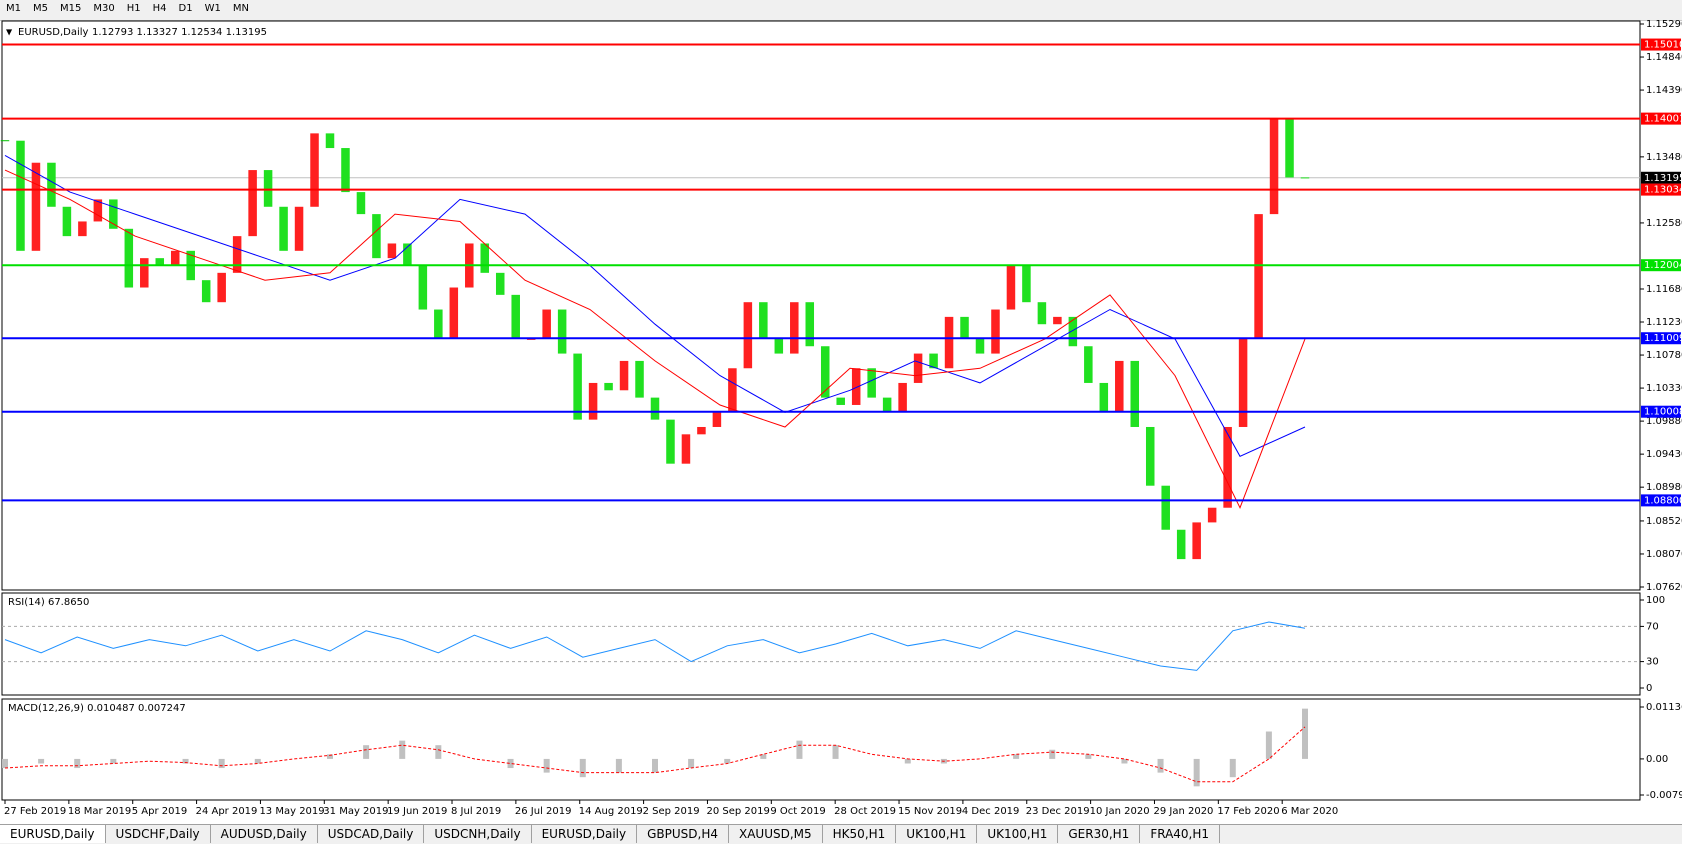 This screenshot has height=844, width=1682. I want to click on timeframe-button: H4, so click(159, 8).